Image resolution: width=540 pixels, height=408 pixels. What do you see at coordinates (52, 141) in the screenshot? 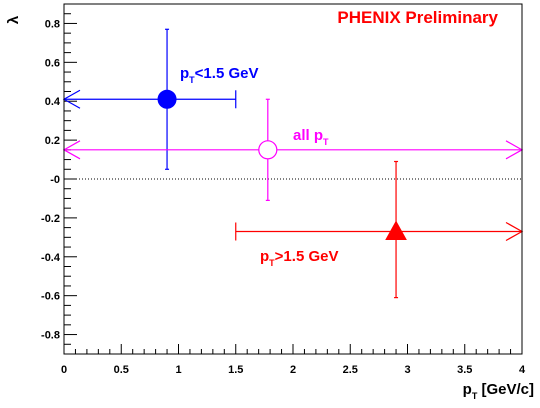
I see `y-tick-label: 0.2` at bounding box center [52, 141].